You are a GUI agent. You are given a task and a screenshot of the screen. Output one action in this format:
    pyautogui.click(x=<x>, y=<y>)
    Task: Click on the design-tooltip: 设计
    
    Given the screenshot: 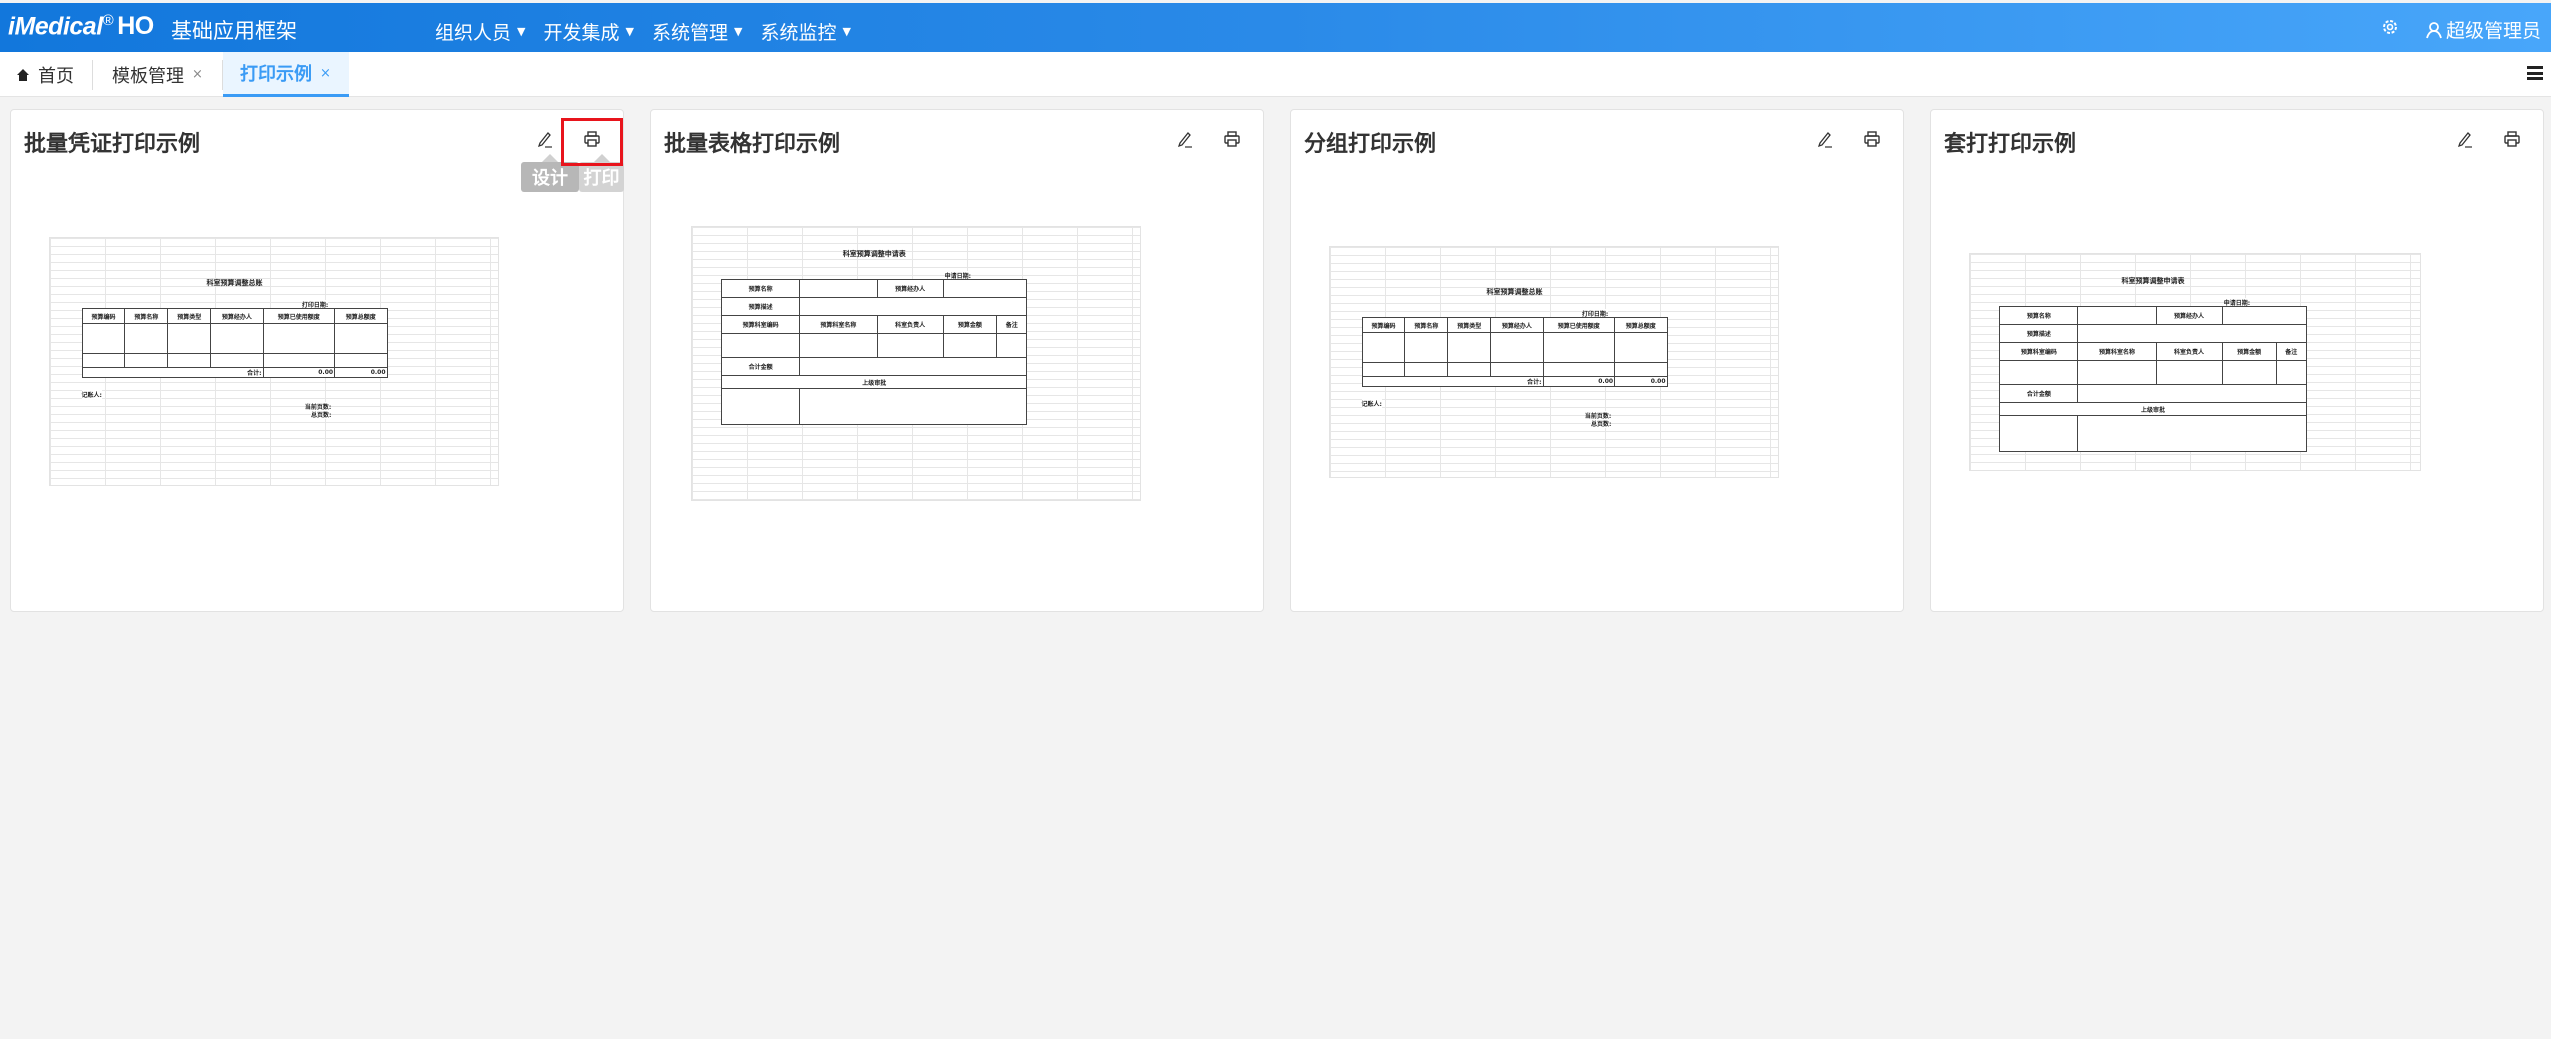 What is the action you would take?
    pyautogui.click(x=550, y=173)
    